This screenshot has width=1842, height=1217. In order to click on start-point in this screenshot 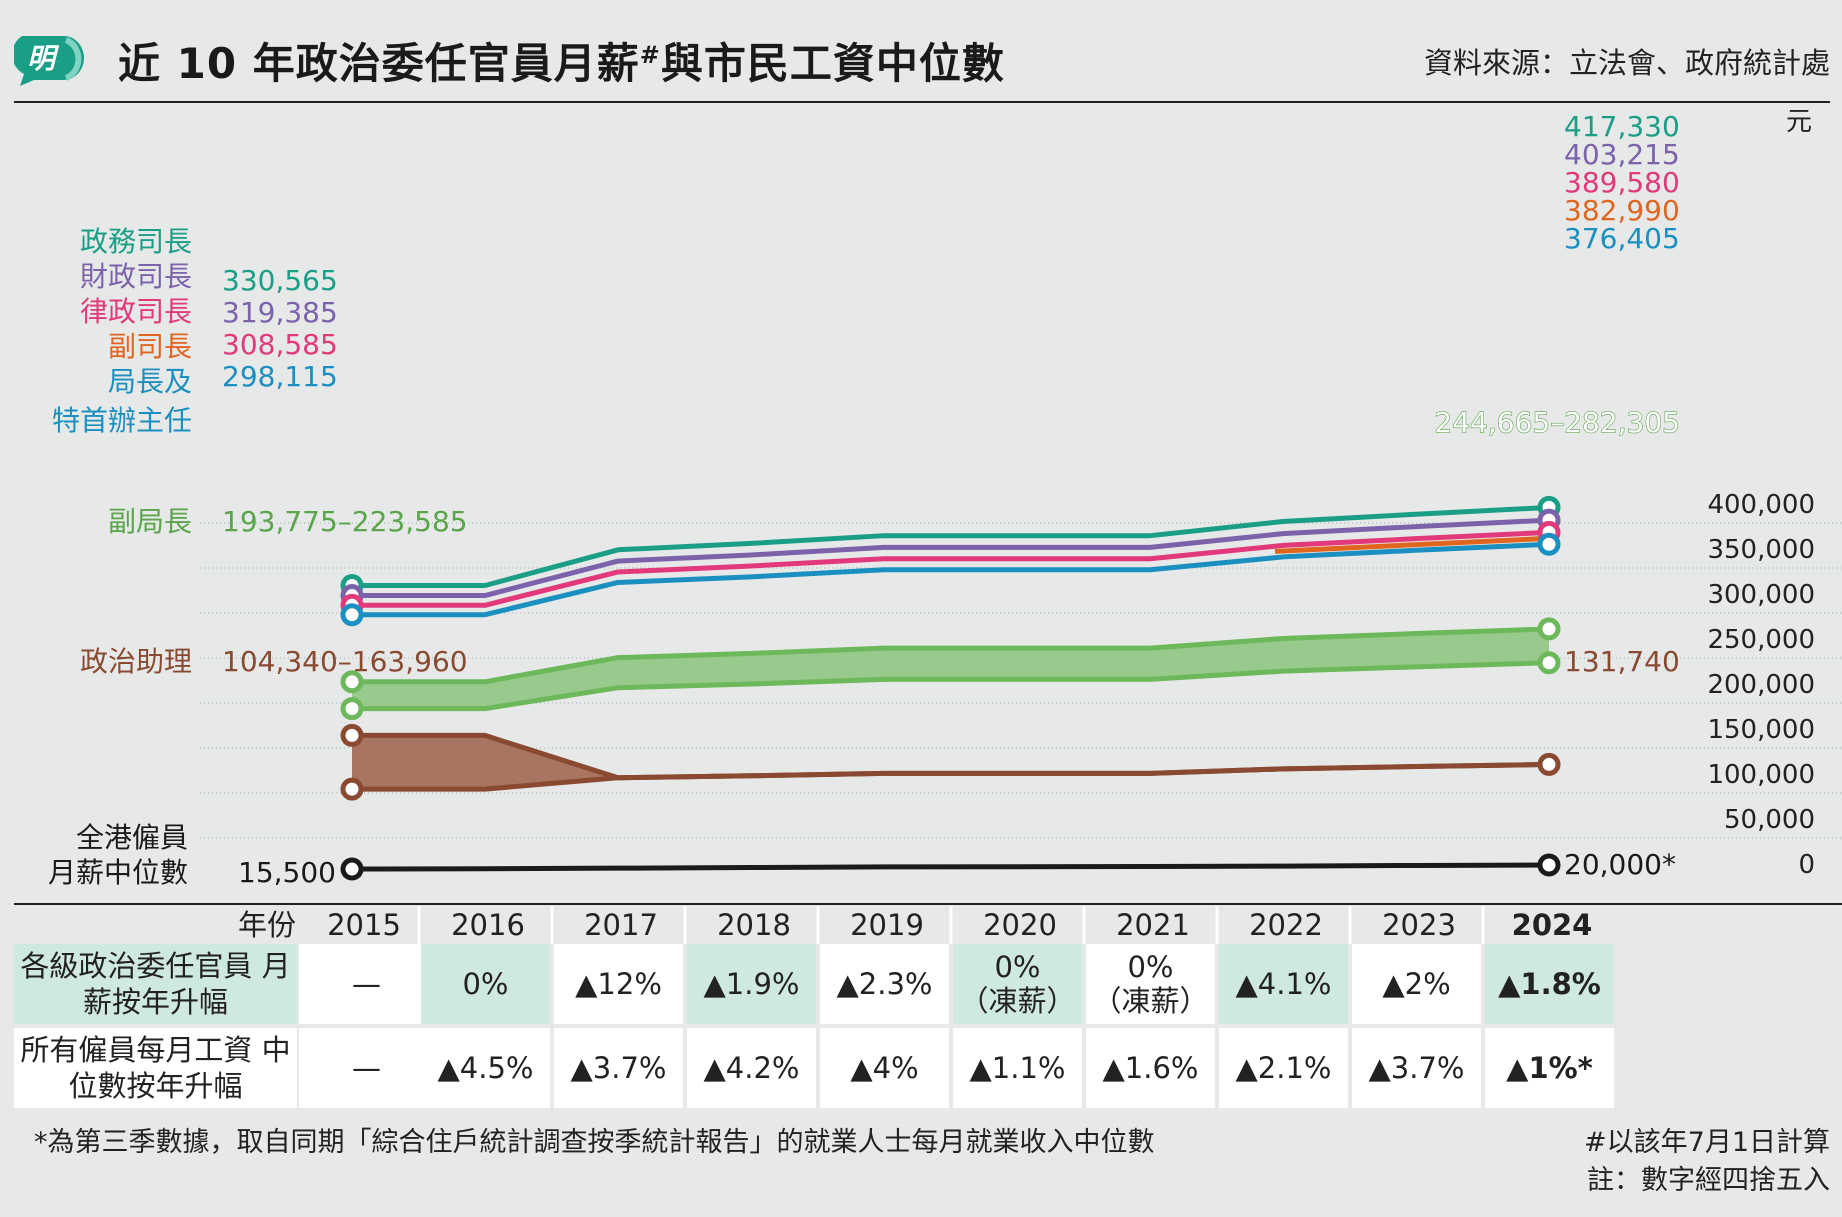, I will do `click(352, 615)`.